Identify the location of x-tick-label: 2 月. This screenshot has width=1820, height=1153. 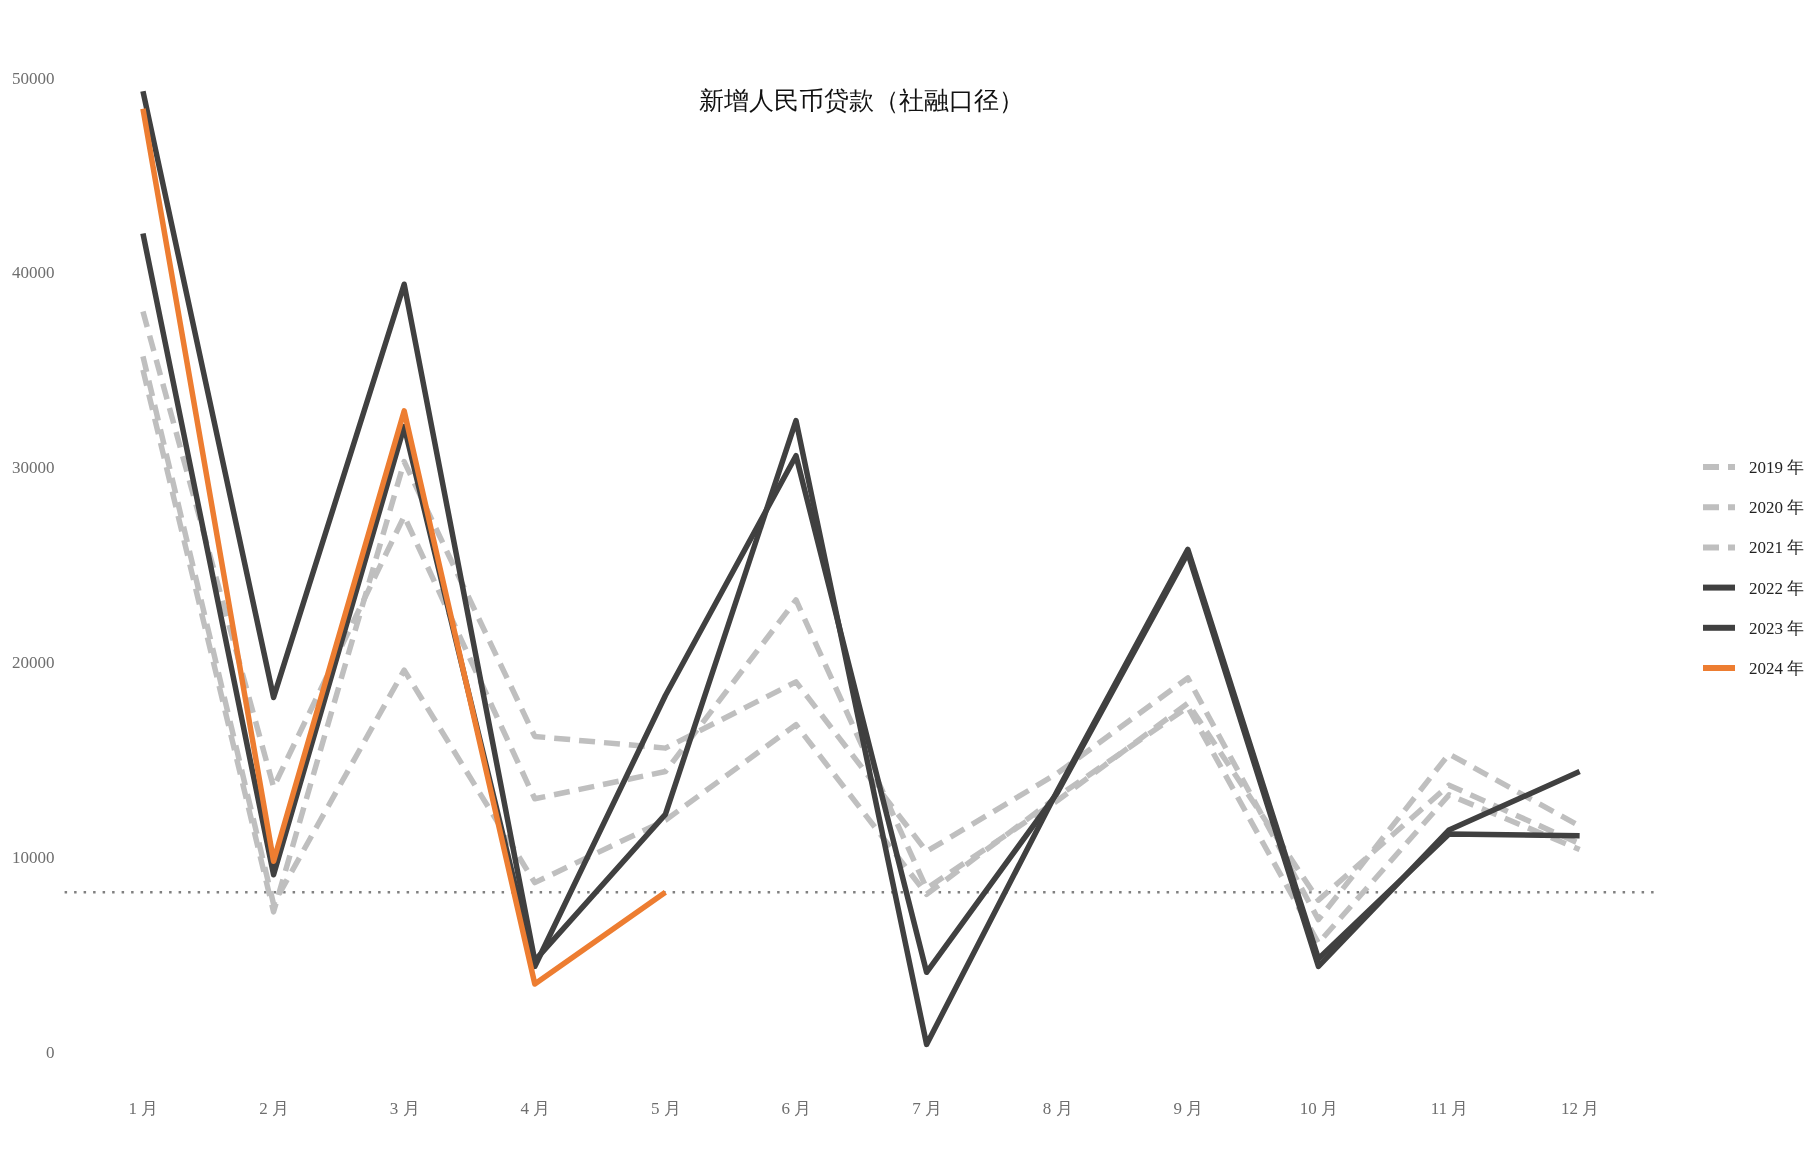
(274, 1109).